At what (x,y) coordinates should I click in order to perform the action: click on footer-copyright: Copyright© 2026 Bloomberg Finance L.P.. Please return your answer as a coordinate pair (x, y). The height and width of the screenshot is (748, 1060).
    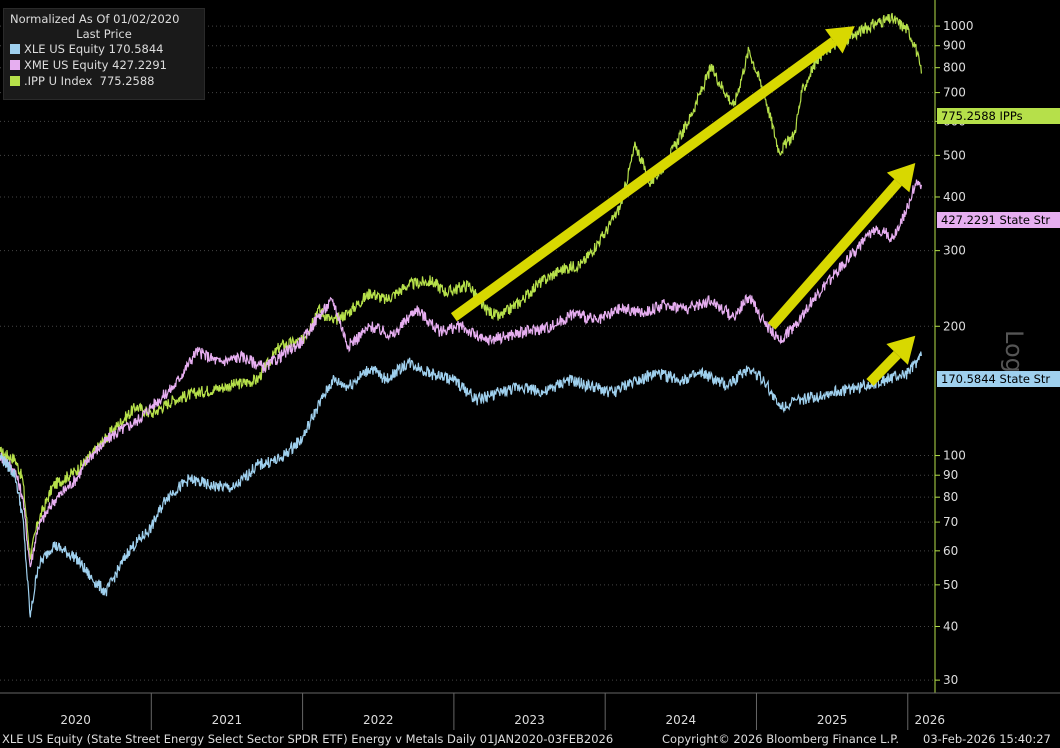
    Looking at the image, I should click on (780, 739).